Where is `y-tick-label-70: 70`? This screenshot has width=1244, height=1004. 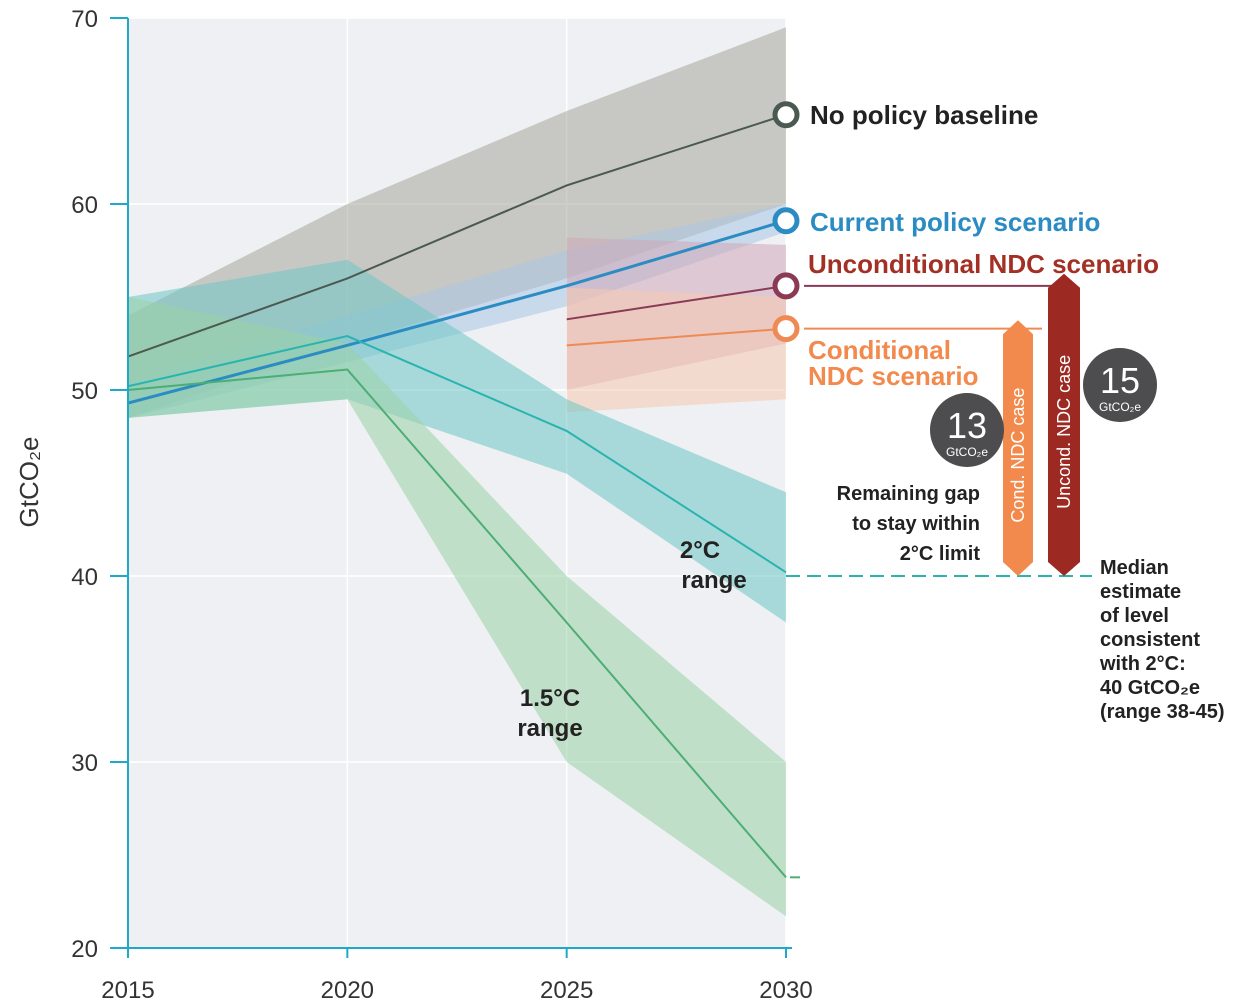 y-tick-label-70: 70 is located at coordinates (84, 19).